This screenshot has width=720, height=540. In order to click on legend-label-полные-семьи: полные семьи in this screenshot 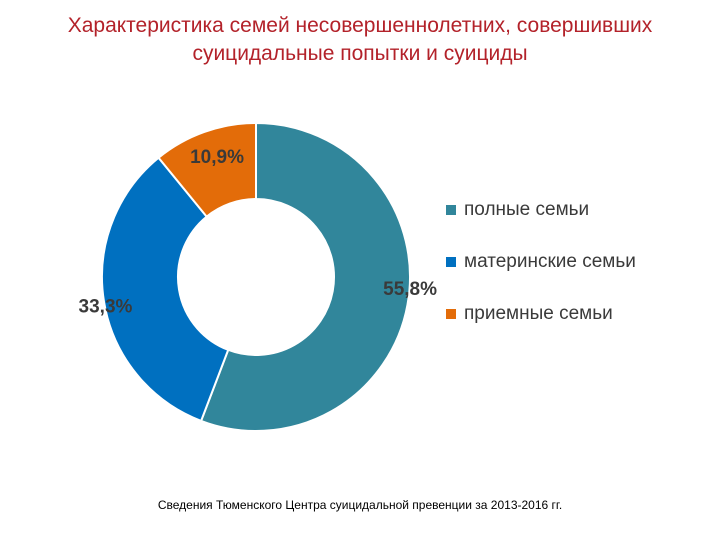, I will do `click(526, 209)`.